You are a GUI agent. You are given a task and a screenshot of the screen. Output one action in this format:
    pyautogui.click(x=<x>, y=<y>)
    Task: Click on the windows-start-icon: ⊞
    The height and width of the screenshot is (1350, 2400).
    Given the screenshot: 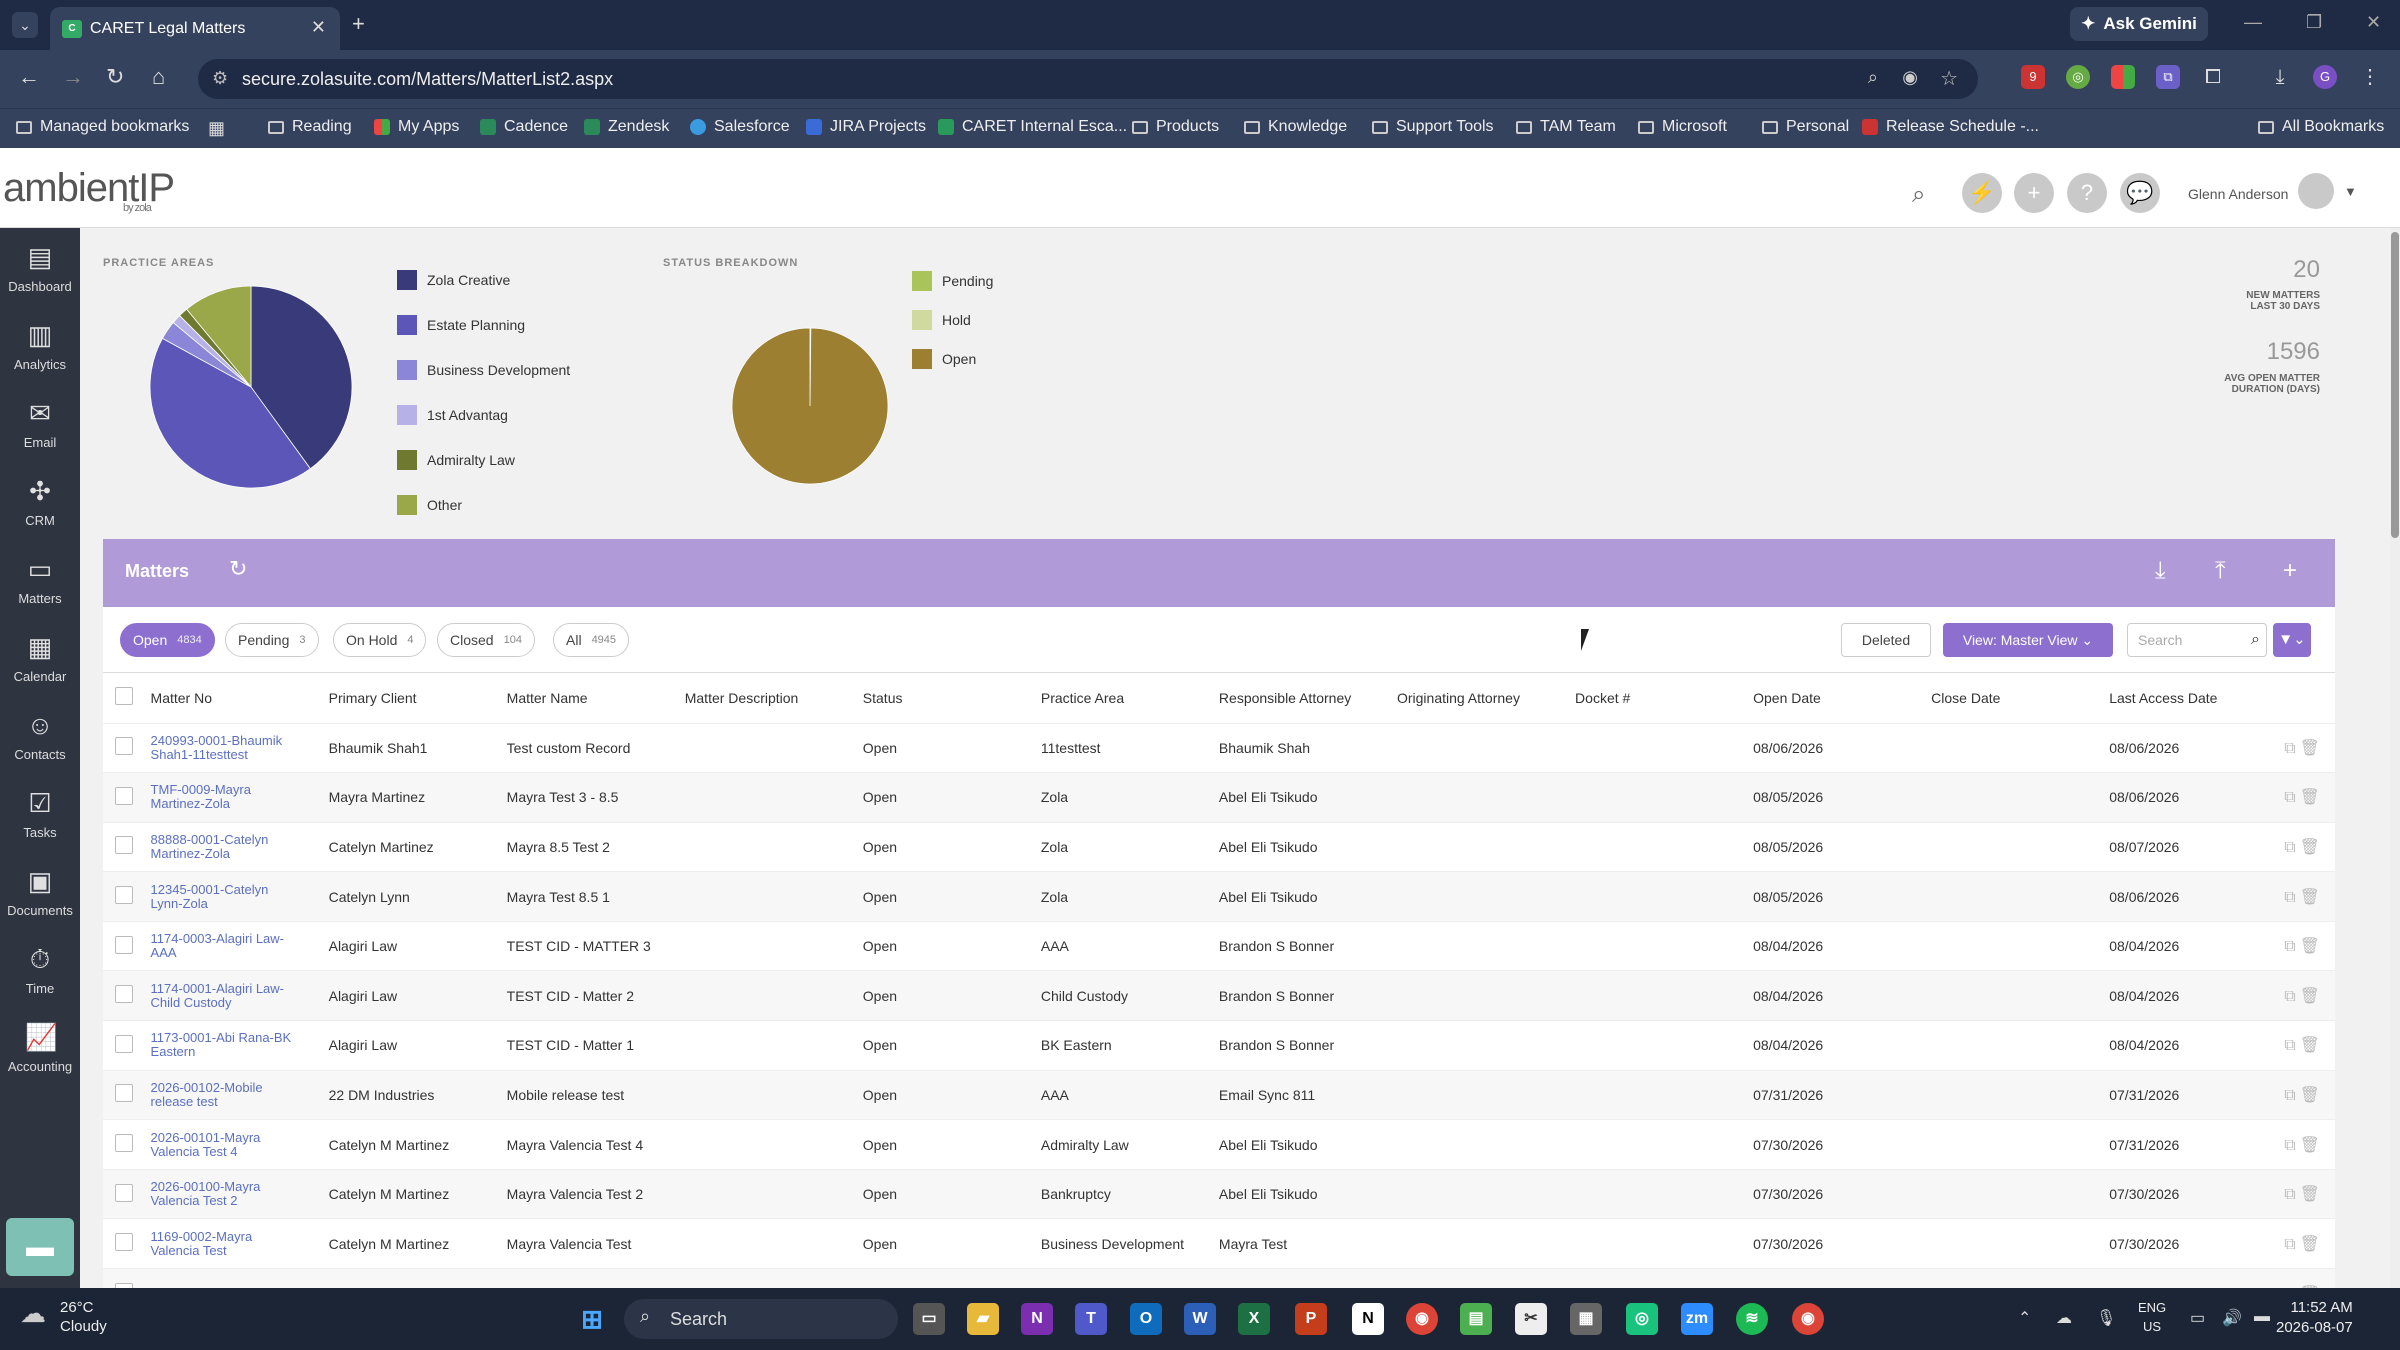 What is the action you would take?
    pyautogui.click(x=592, y=1319)
    